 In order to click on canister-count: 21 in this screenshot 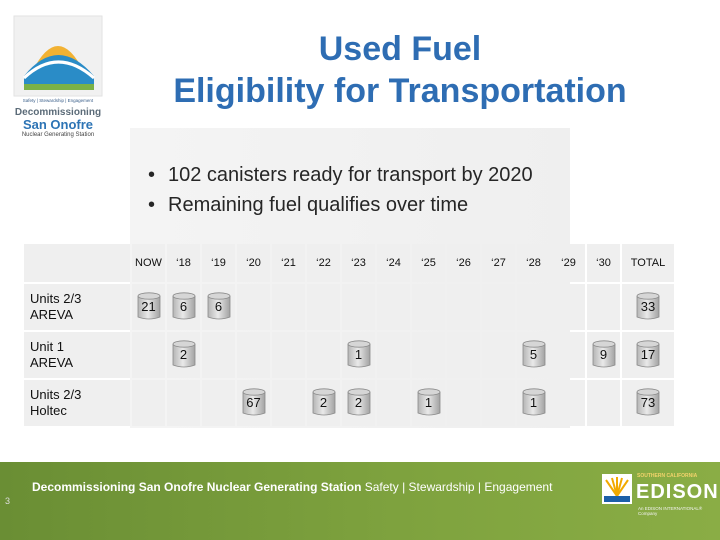, I will do `click(148, 306)`.